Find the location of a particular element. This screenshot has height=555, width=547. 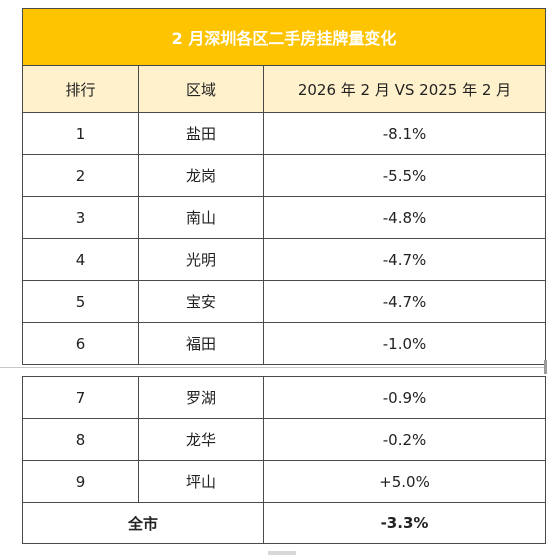

header-change: 2026 年 2 月 VS 2025 年 2 月 is located at coordinates (404, 89).